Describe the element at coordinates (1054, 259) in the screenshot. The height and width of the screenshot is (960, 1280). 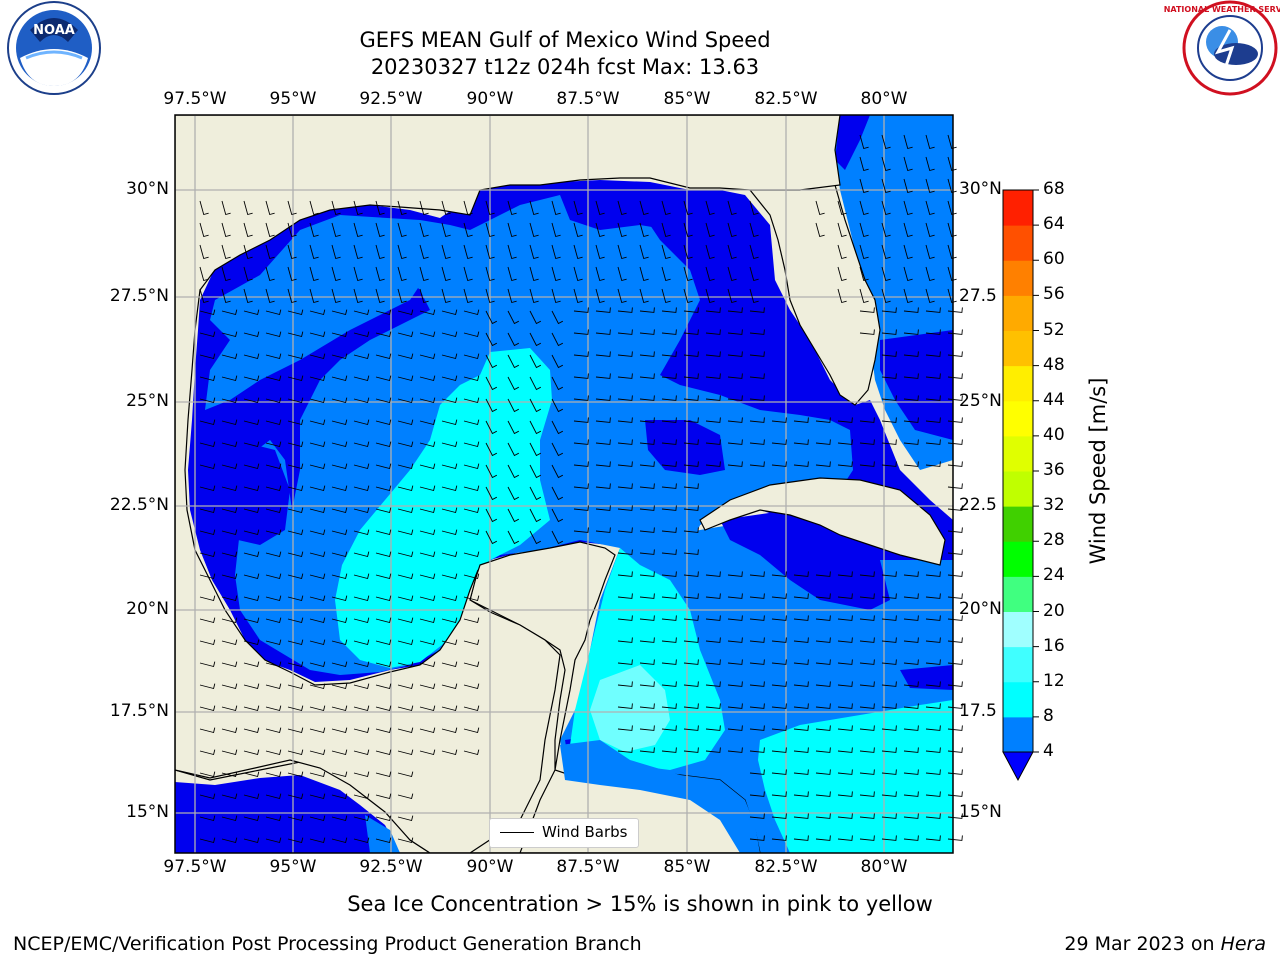
I see `colorbar-tick-label: 60` at that location.